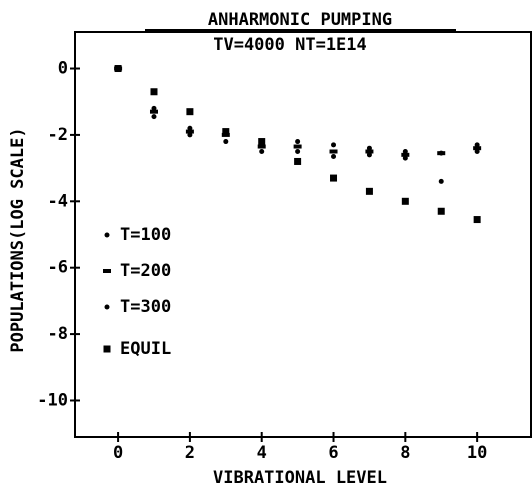 The height and width of the screenshot is (495, 532). I want to click on y-tick-label: -6, so click(58, 268).